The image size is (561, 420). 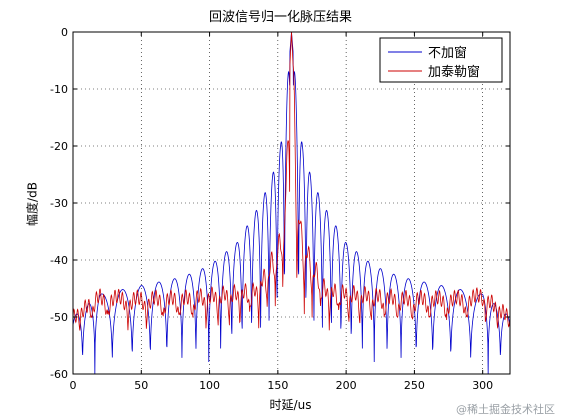 What do you see at coordinates (277, 385) in the screenshot?
I see `x-tick-label: 150` at bounding box center [277, 385].